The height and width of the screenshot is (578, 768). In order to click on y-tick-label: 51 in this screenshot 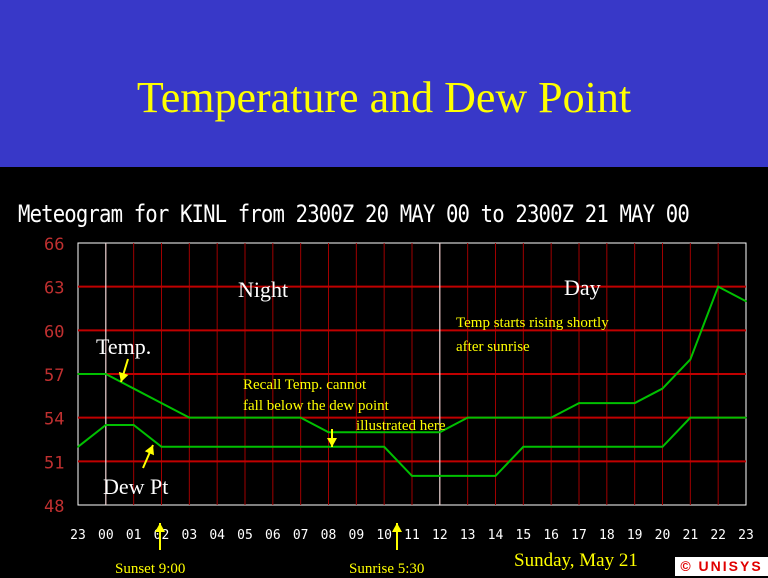, I will do `click(54, 463)`.